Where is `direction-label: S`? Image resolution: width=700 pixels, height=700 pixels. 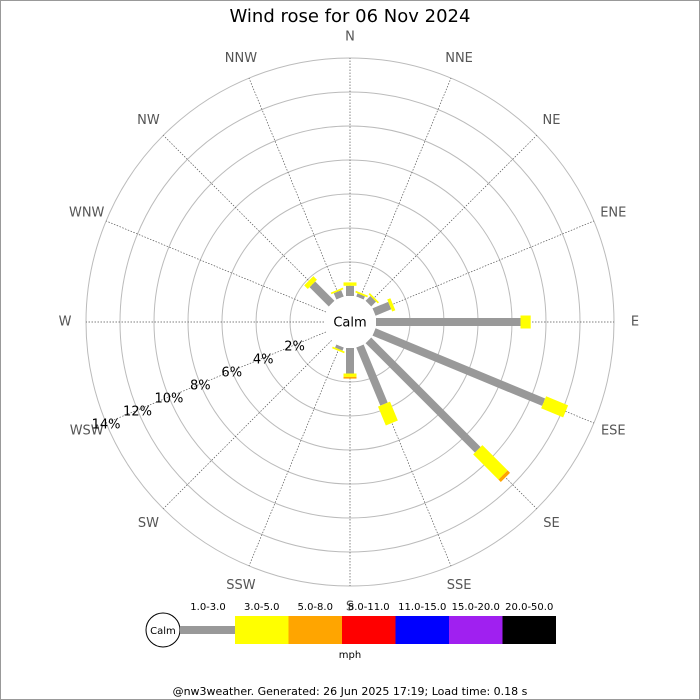
direction-label: S is located at coordinates (350, 607).